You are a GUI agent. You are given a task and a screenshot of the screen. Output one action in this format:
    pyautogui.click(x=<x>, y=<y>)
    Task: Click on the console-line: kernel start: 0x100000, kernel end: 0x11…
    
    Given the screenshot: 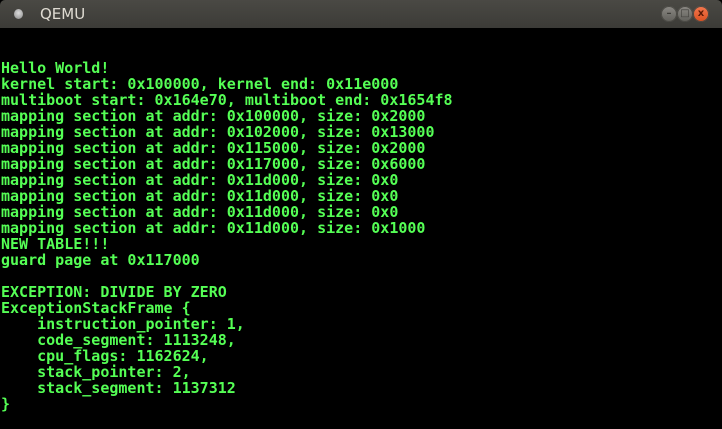 What is the action you would take?
    pyautogui.click(x=200, y=84)
    